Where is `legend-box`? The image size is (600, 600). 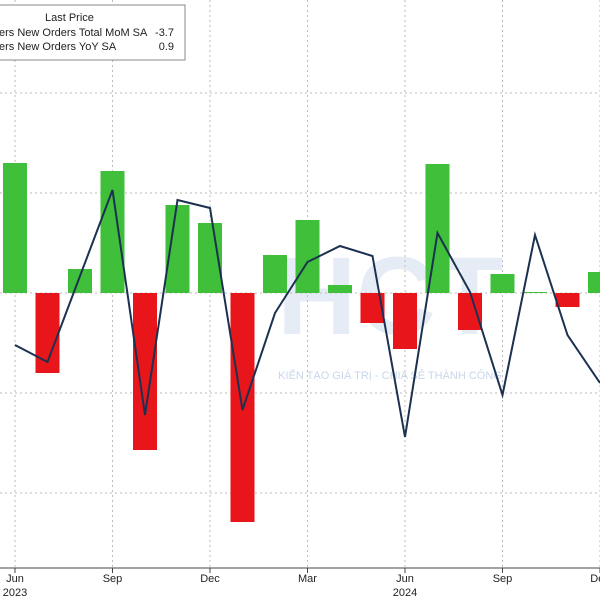
legend-box is located at coordinates (93, 32).